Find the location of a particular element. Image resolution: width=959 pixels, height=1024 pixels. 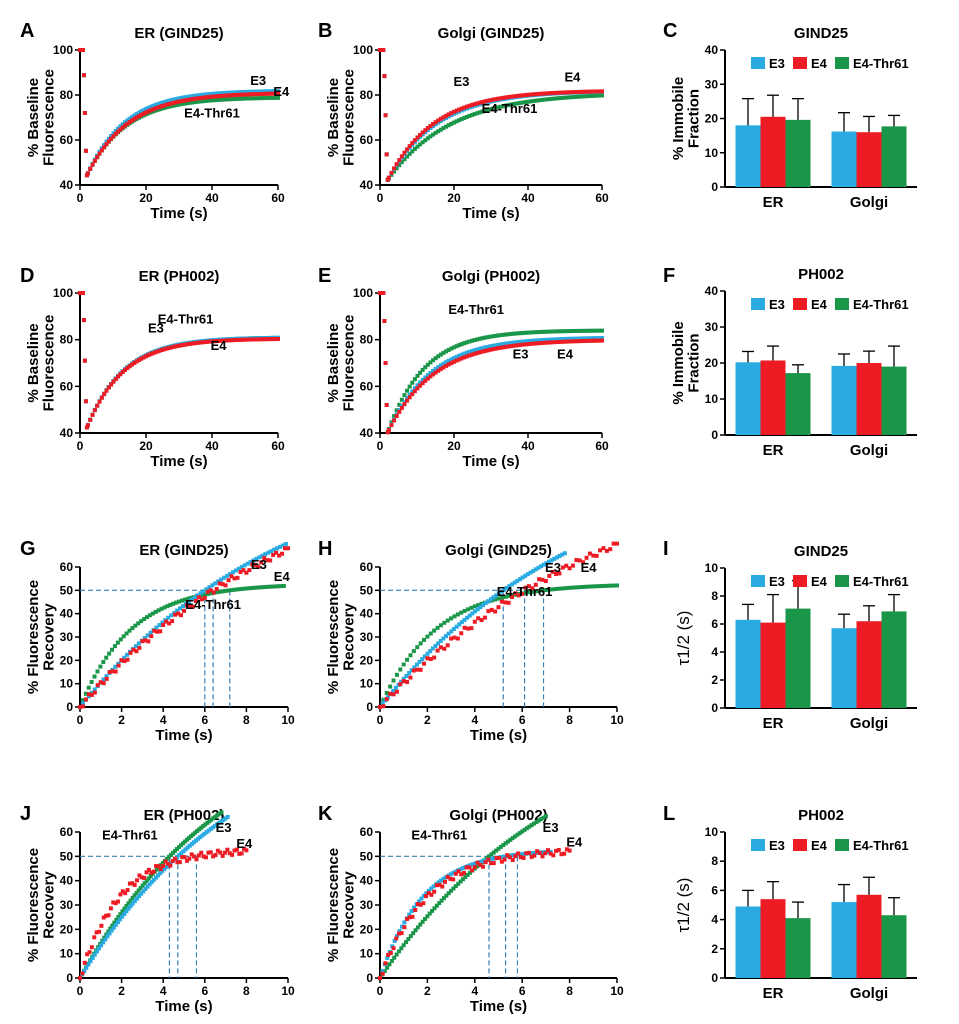

category-label: ER is located at coordinates (773, 450).